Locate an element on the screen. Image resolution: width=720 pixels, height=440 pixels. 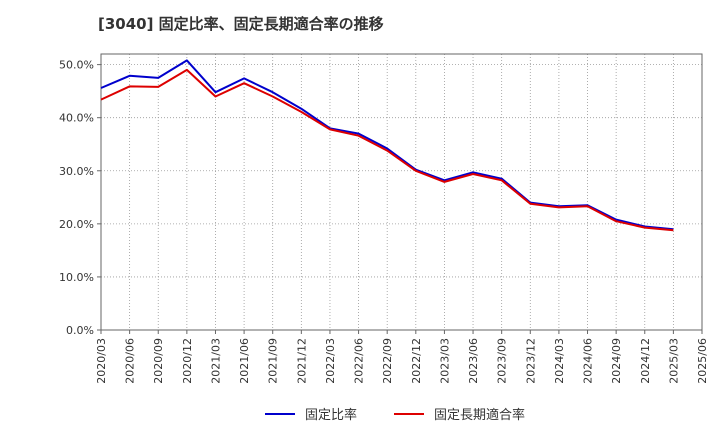
x-tick-label: 2023/09 is located at coordinates (502, 361).